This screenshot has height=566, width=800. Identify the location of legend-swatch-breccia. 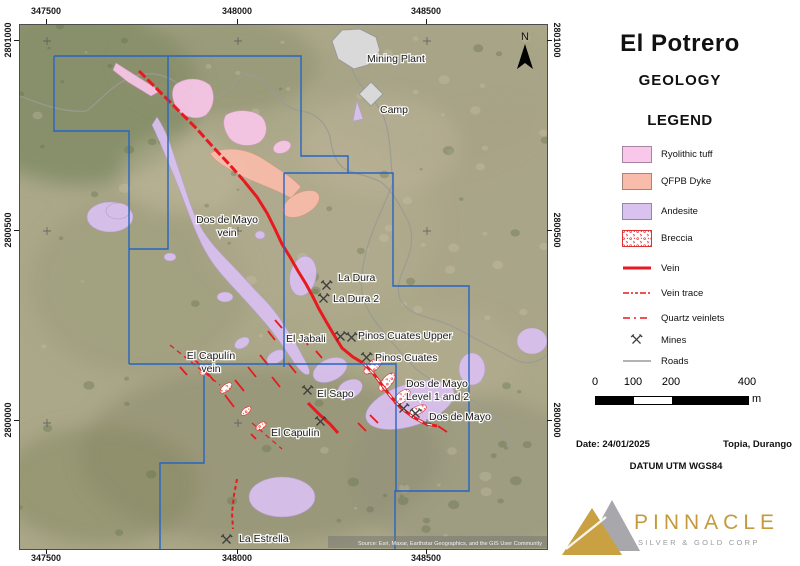
(637, 238).